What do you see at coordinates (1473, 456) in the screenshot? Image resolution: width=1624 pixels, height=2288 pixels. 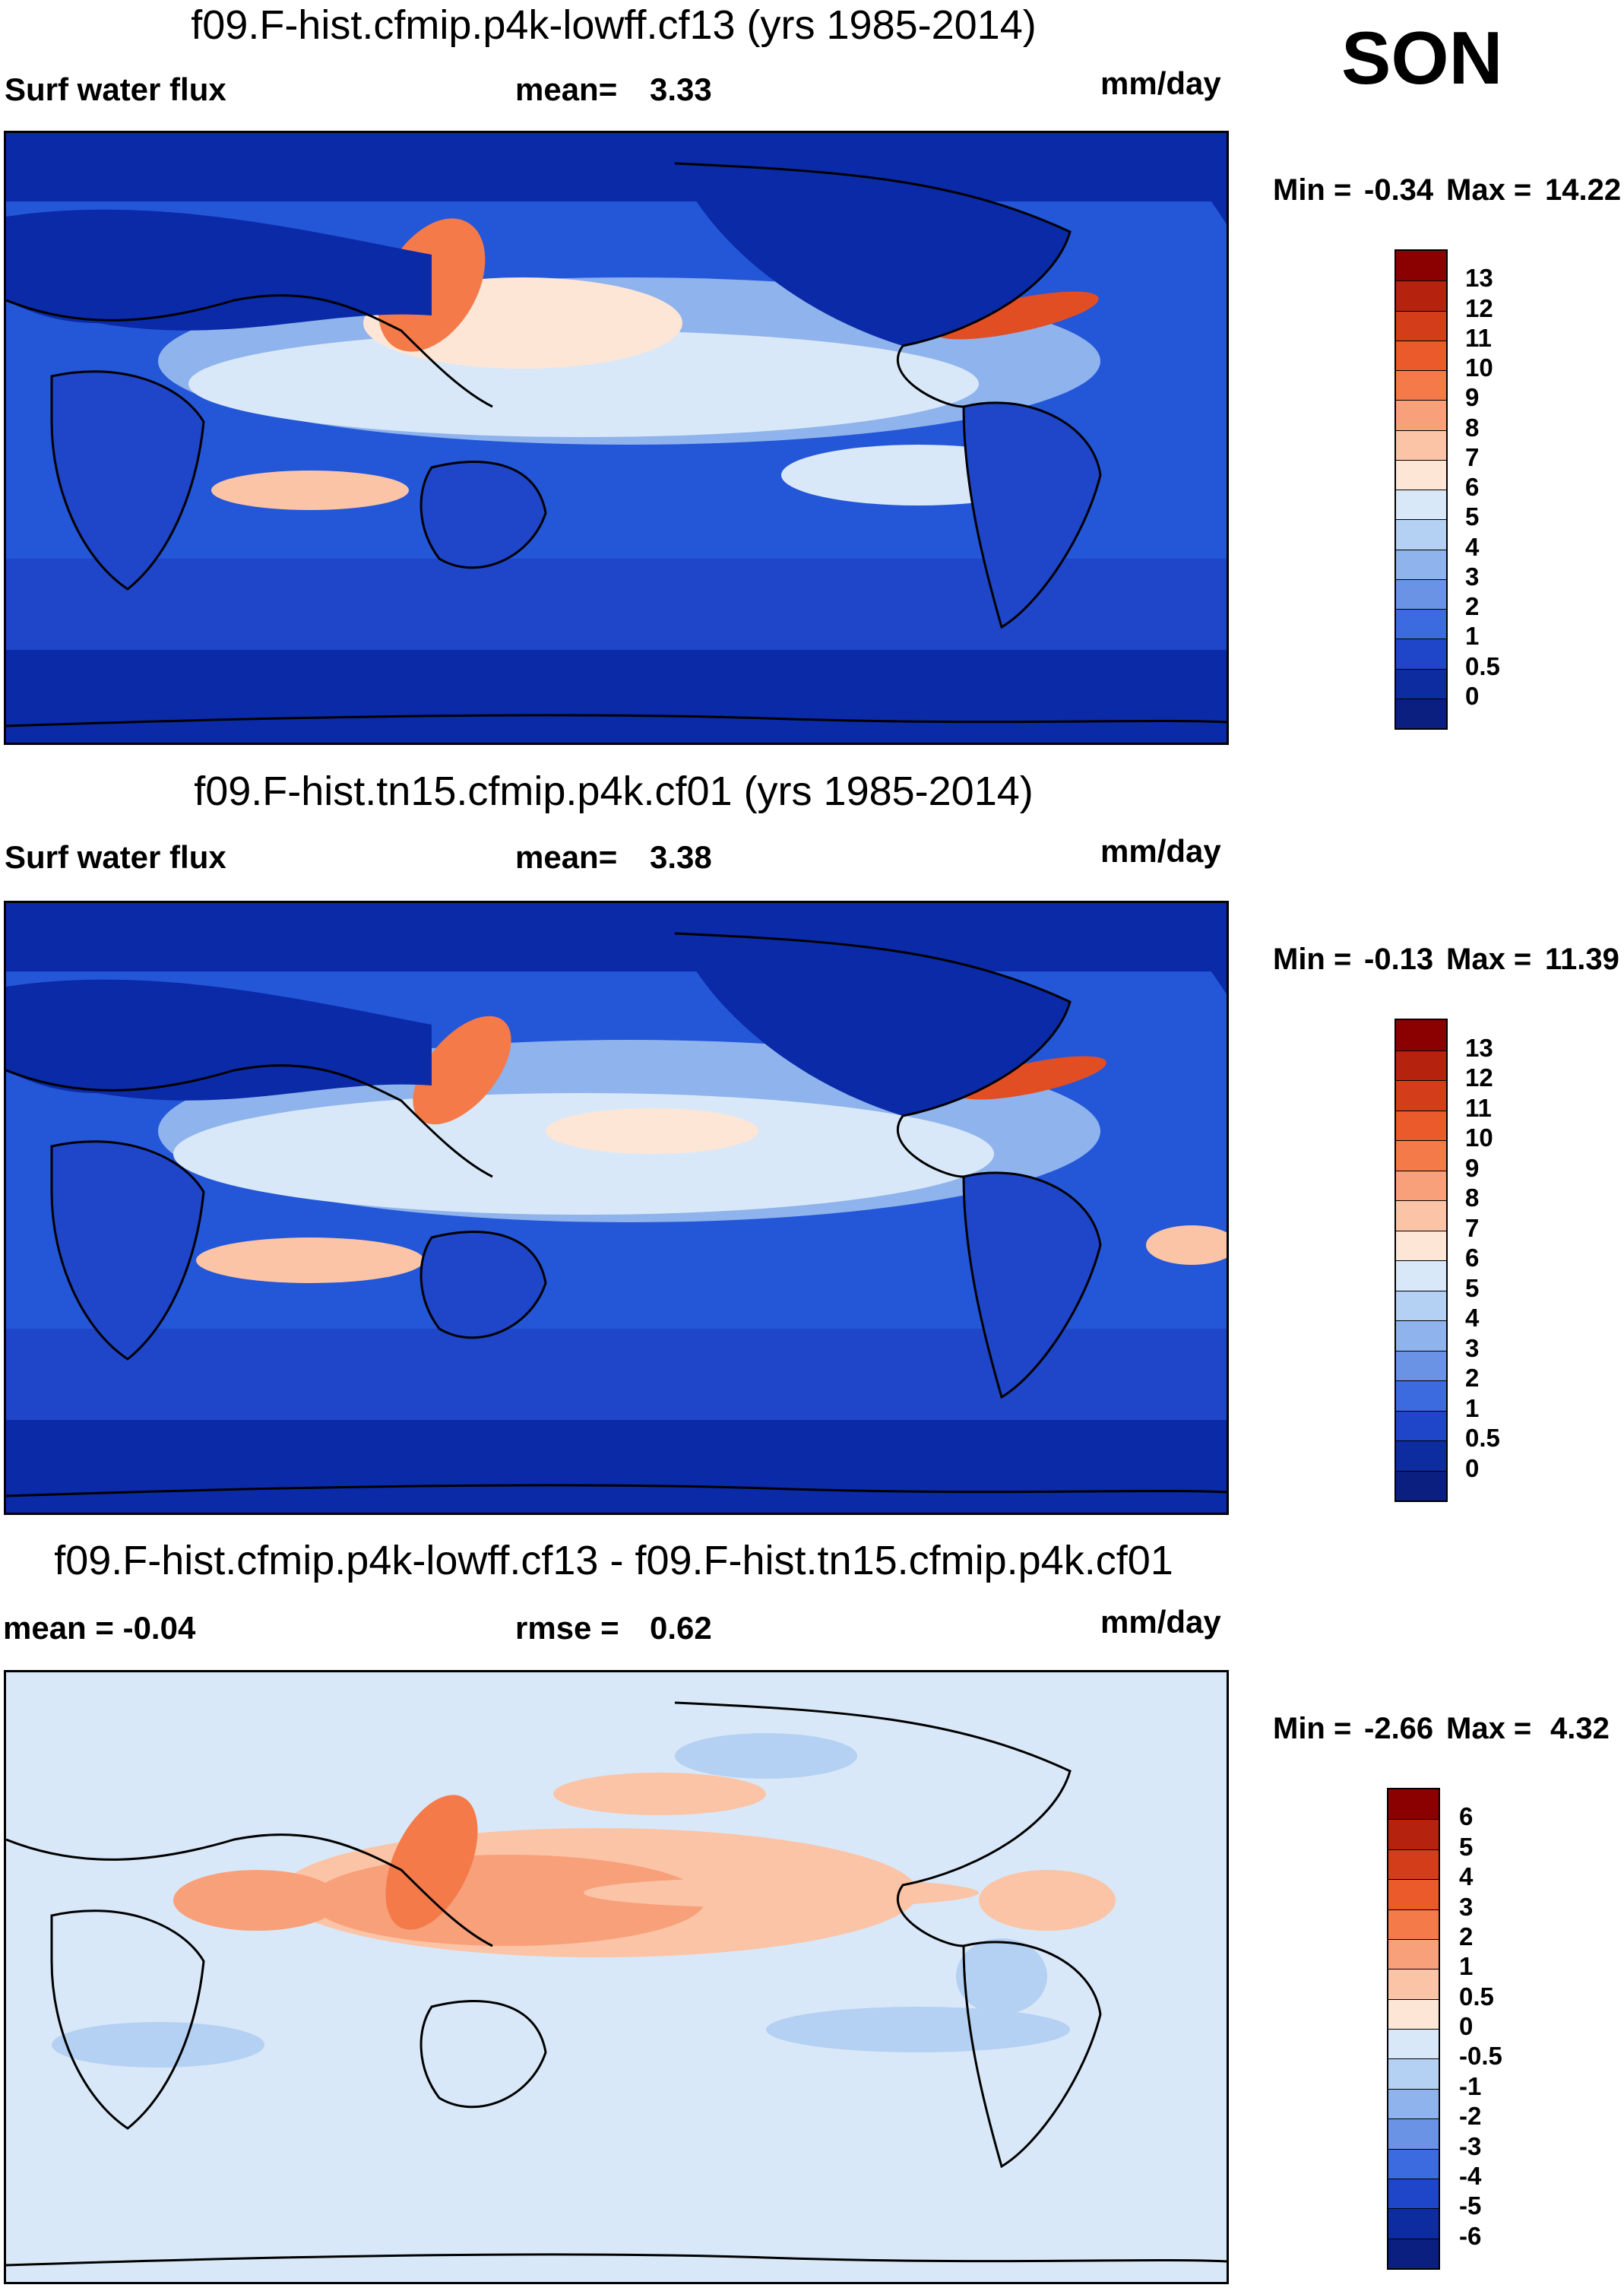 I see `colorbar-tick-label: 7` at bounding box center [1473, 456].